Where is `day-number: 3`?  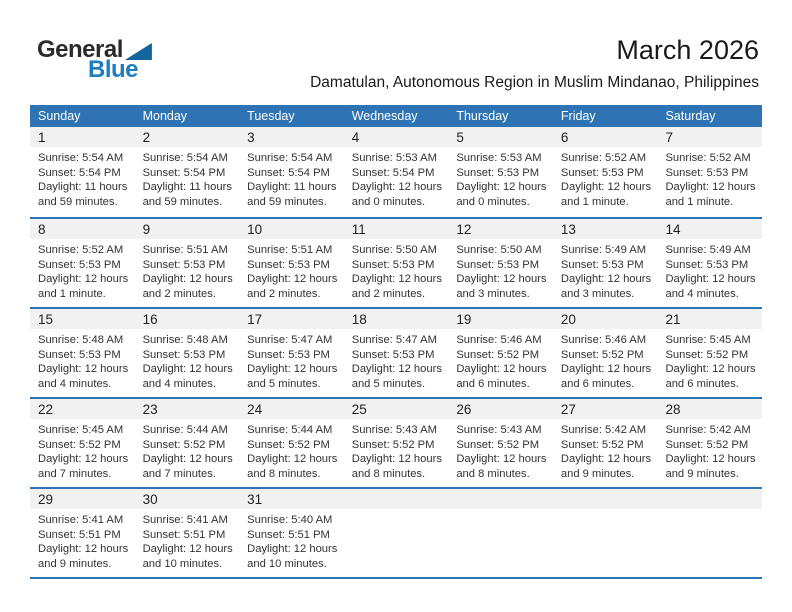 day-number: 3 is located at coordinates (251, 137).